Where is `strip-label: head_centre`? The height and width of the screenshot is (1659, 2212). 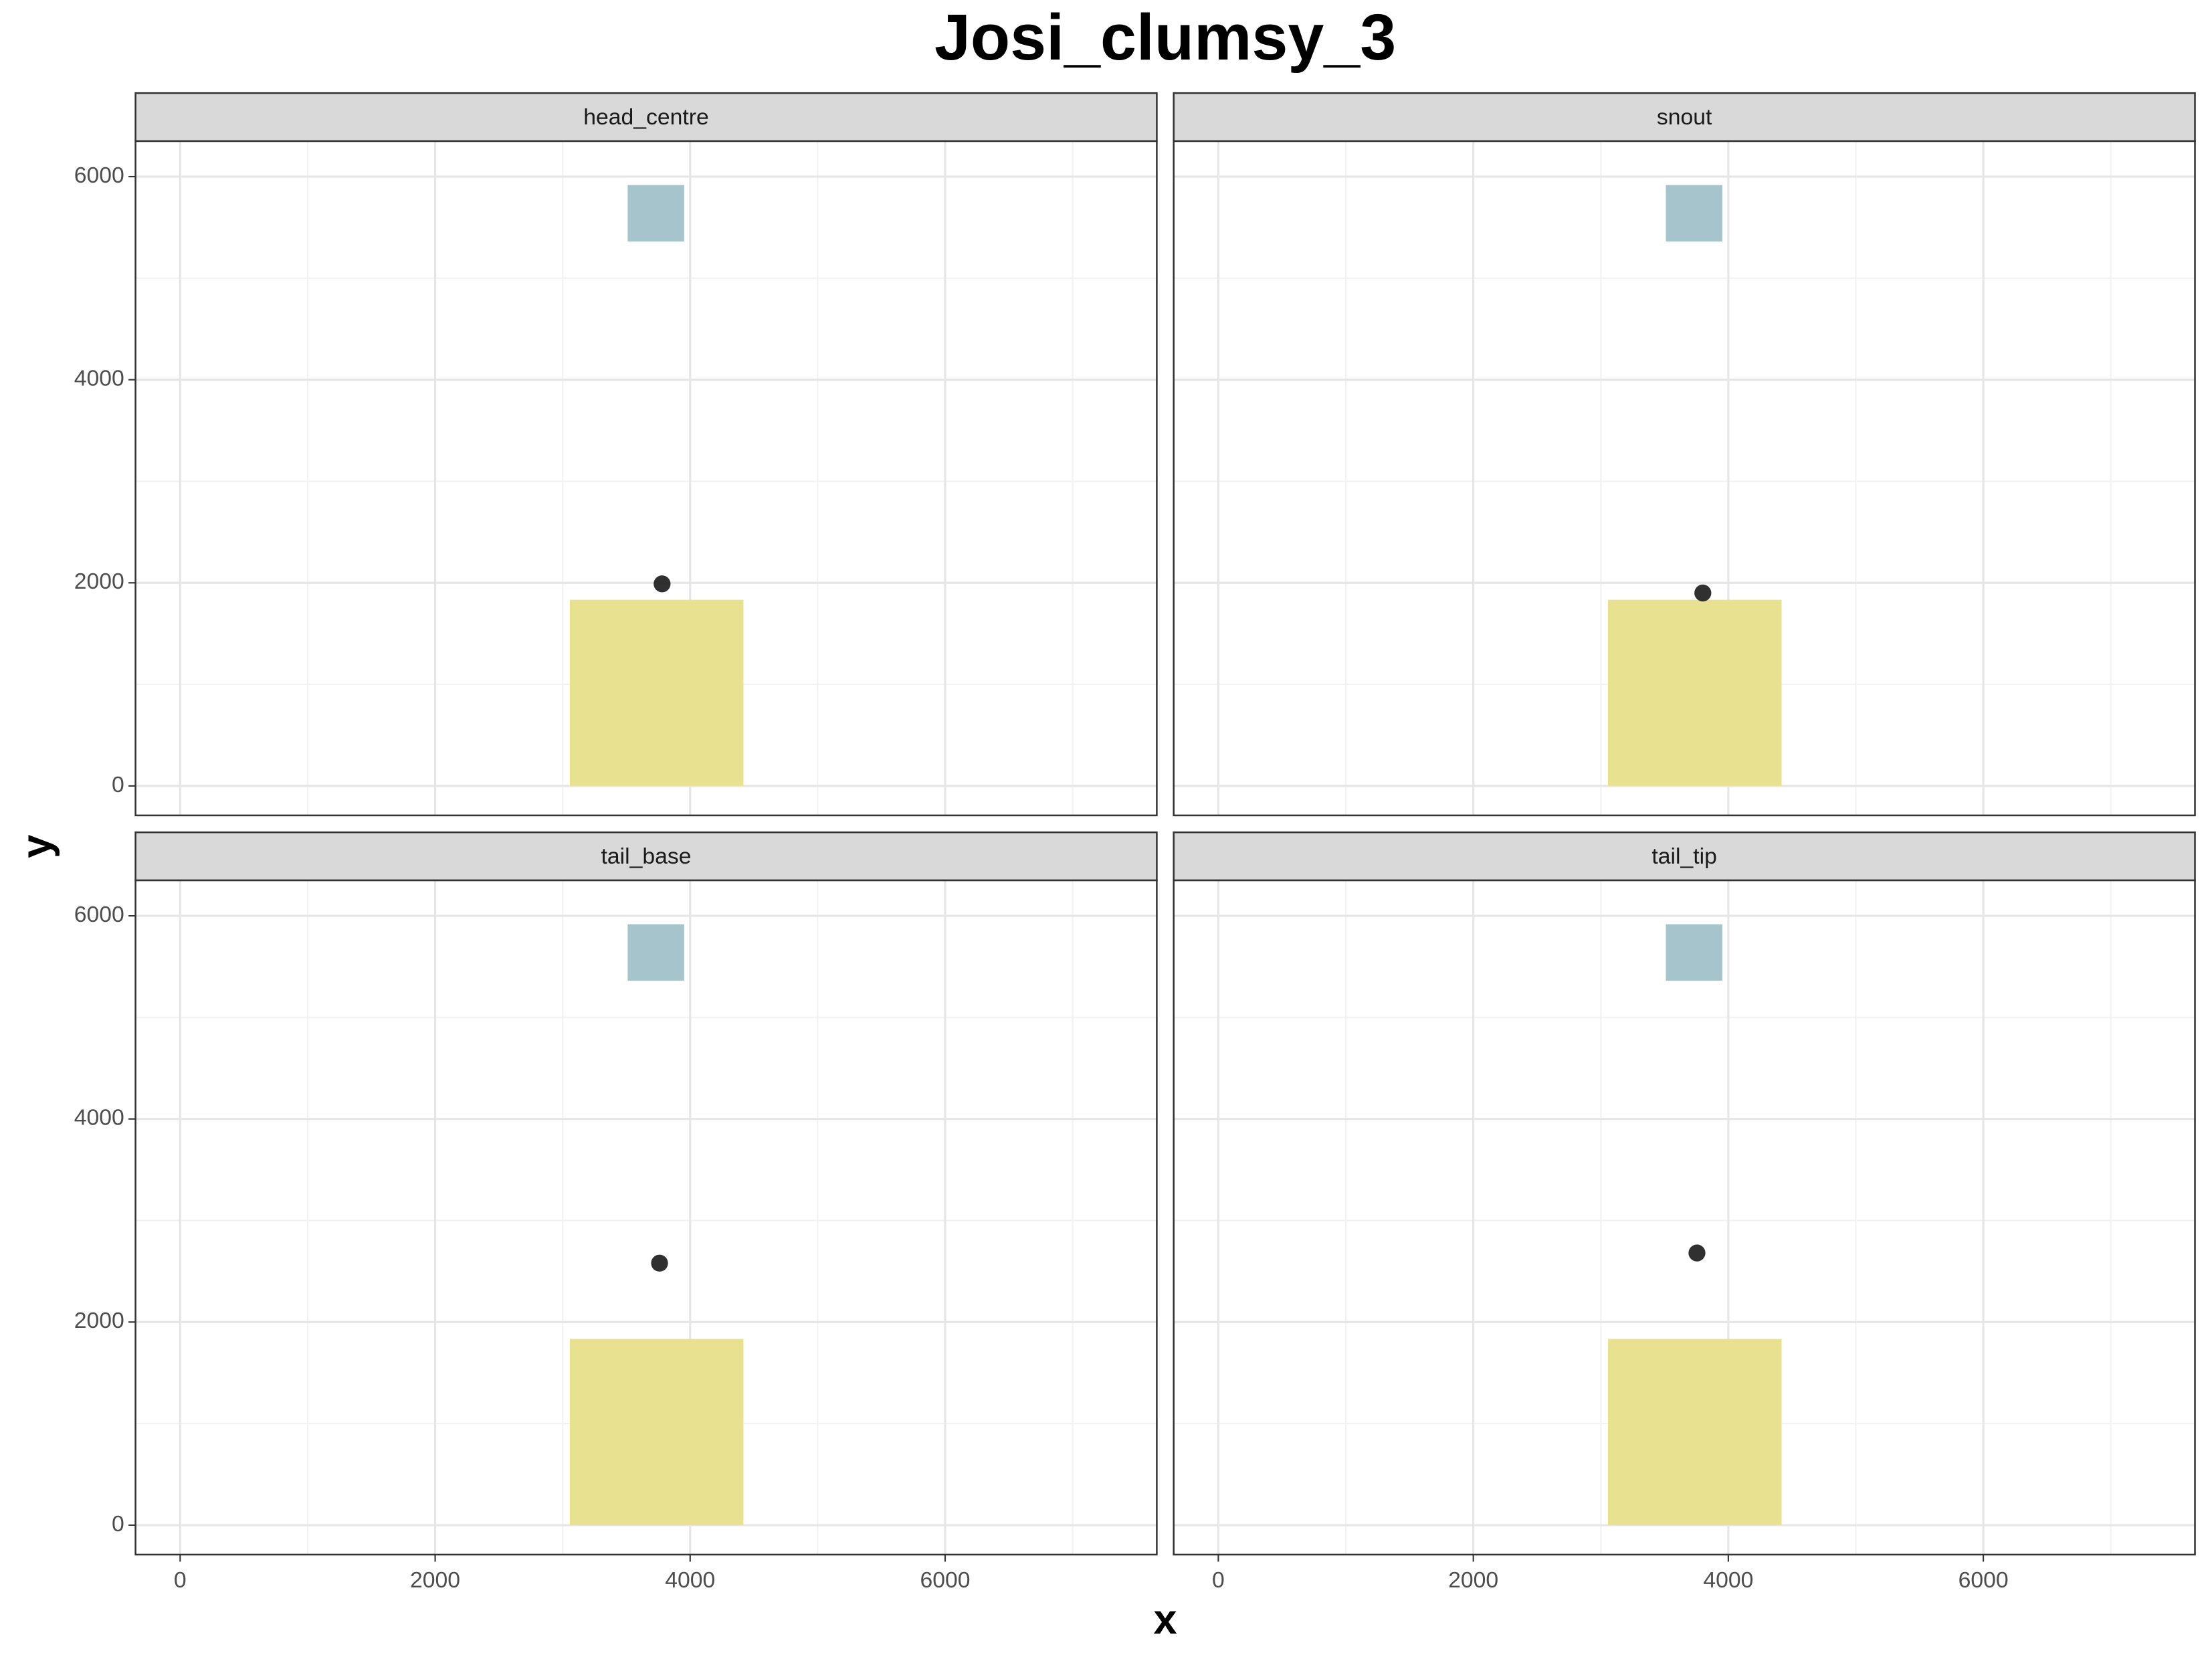 strip-label: head_centre is located at coordinates (646, 117).